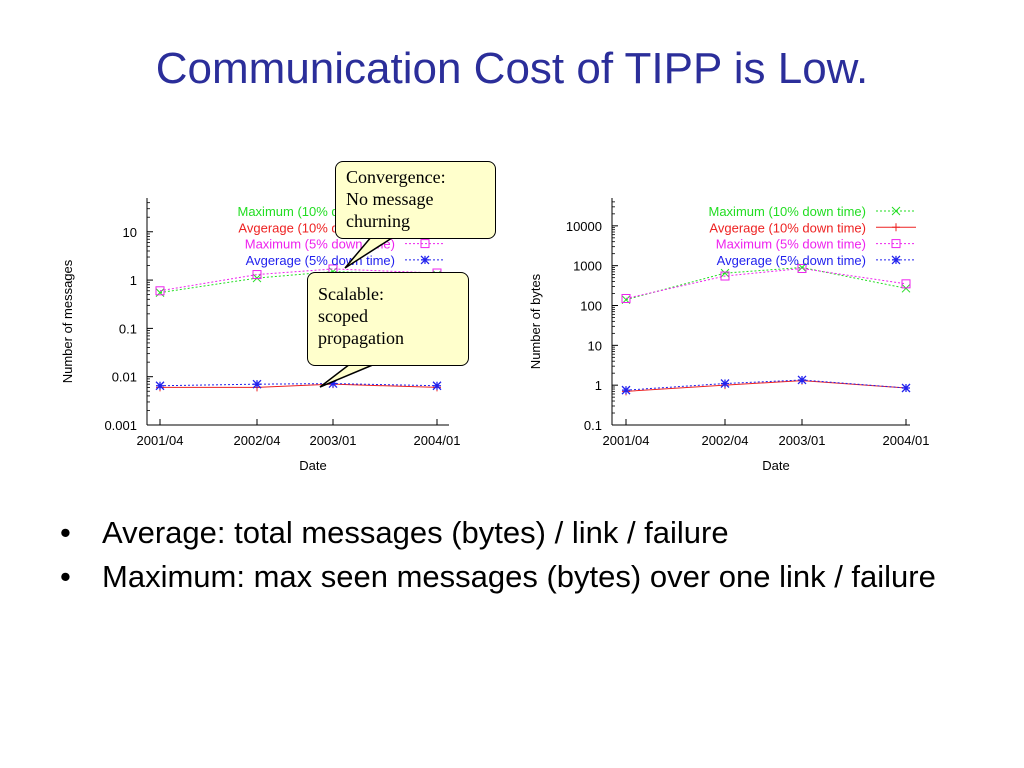 This screenshot has width=1024, height=768. What do you see at coordinates (124, 377) in the screenshot?
I see `y-tick-label: 0.01` at bounding box center [124, 377].